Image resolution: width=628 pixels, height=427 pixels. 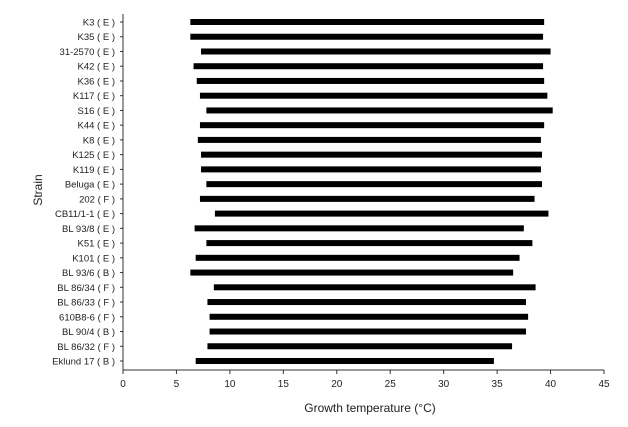 I want to click on x-tick-label-5: 25, so click(x=391, y=384).